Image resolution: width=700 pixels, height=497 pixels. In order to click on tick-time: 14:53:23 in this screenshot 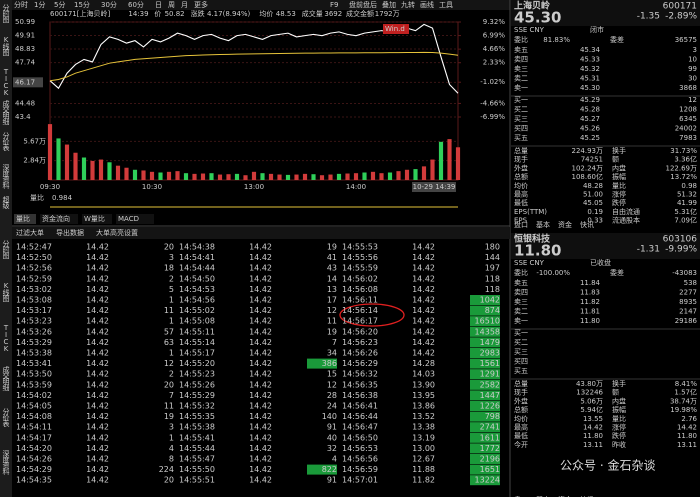, I will do `click(34, 321)`.